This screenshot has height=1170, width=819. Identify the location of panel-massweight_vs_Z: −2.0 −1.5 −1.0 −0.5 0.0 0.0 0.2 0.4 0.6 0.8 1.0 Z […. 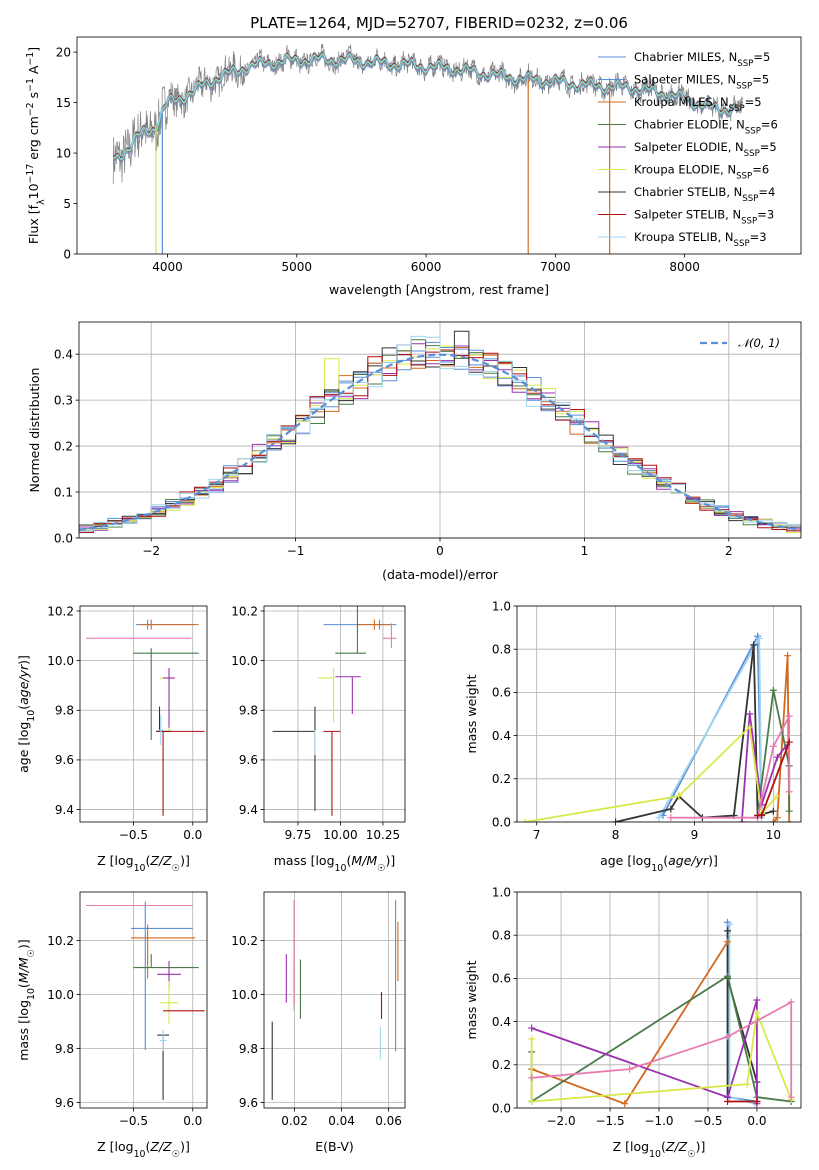
(633, 1022).